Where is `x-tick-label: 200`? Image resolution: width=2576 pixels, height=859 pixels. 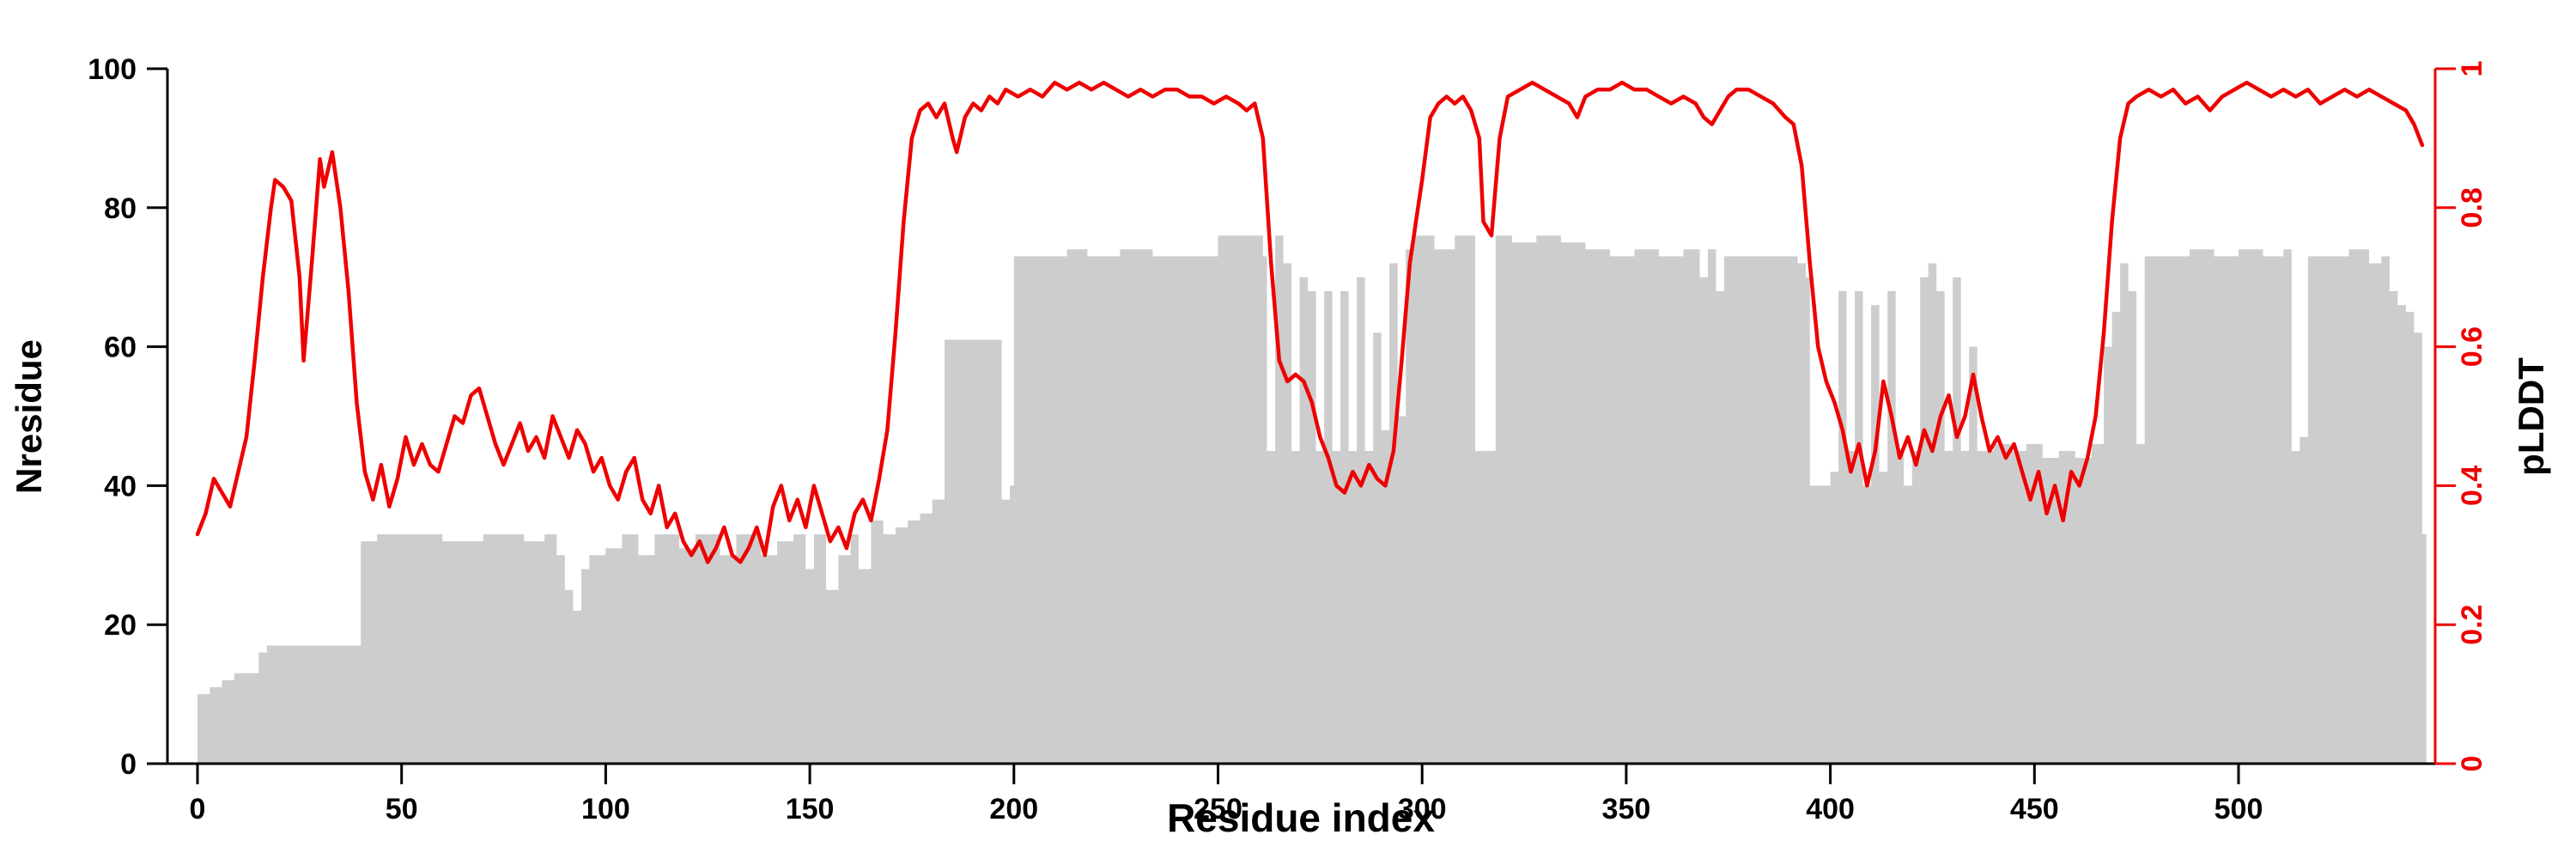
x-tick-label: 200 is located at coordinates (1013, 809).